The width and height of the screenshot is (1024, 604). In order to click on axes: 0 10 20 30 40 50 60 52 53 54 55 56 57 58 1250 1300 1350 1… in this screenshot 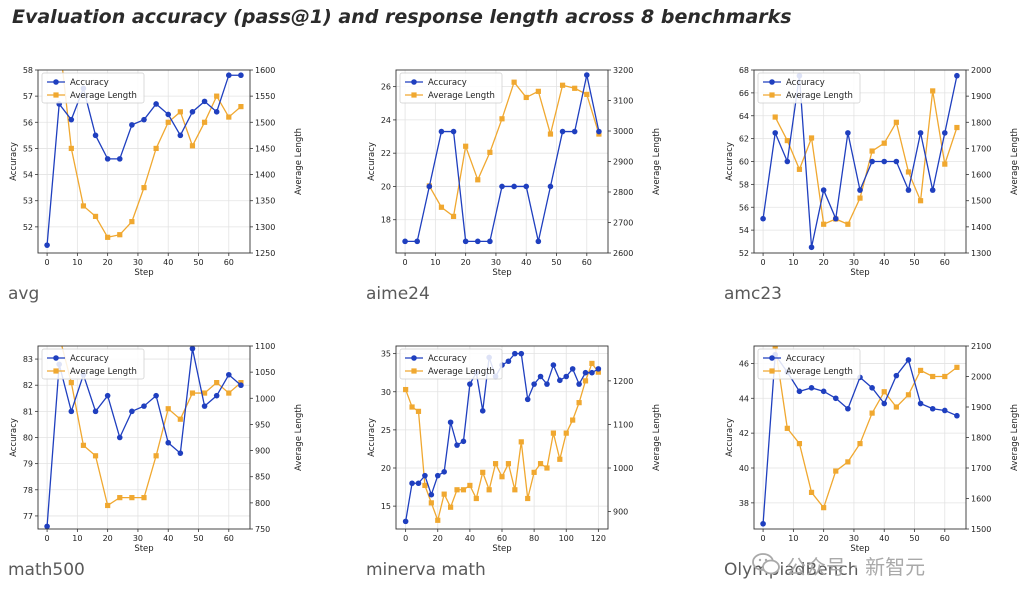, I will do `click(156, 172)`.